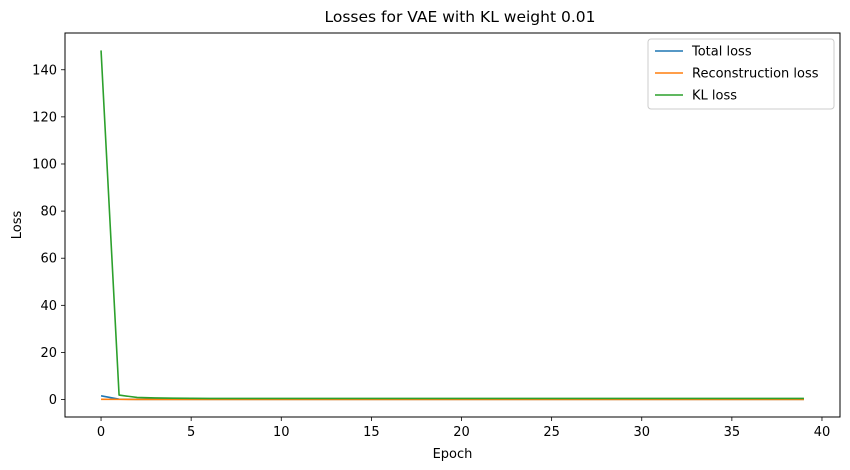  Describe the element at coordinates (44, 117) in the screenshot. I see `y-tick-label: 120` at that location.